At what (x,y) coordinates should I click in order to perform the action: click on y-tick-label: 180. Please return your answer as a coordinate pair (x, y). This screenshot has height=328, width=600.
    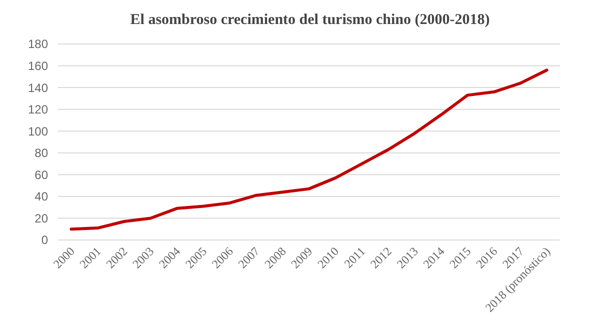
    Looking at the image, I should click on (38, 44).